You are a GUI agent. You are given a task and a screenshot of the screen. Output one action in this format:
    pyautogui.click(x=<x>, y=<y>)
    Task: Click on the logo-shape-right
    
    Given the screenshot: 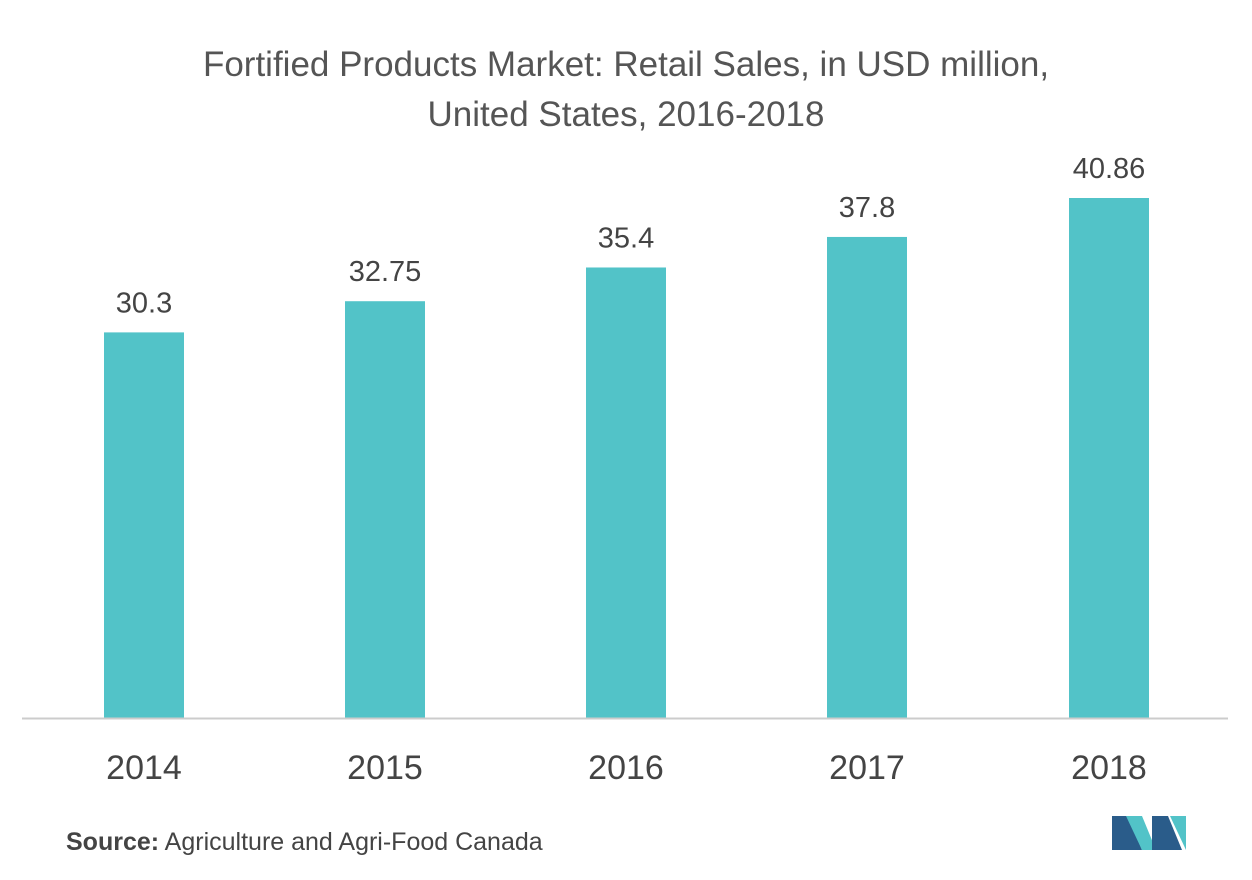 What is the action you would take?
    pyautogui.click(x=1167, y=833)
    